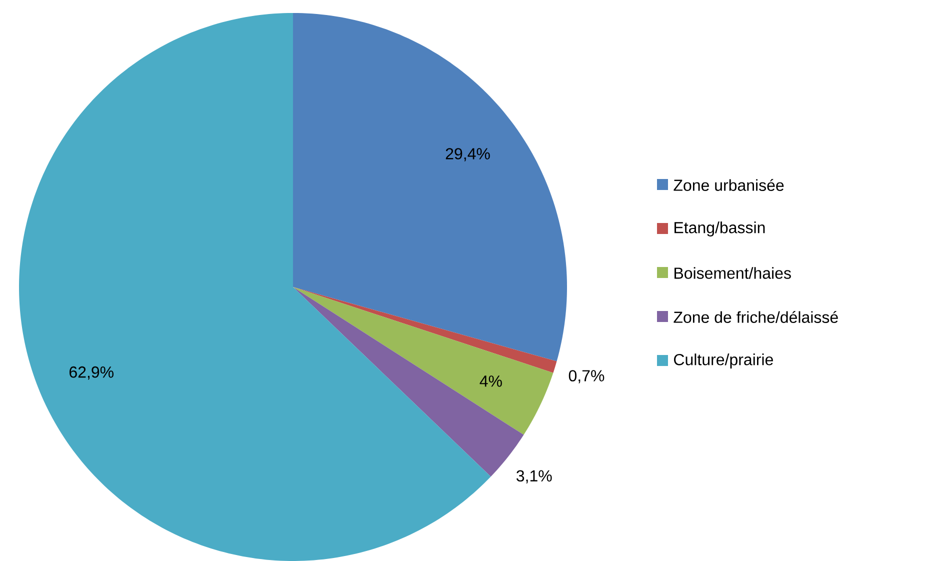 This screenshot has width=951, height=561. I want to click on legend-label: Culture/prairie, so click(723, 361).